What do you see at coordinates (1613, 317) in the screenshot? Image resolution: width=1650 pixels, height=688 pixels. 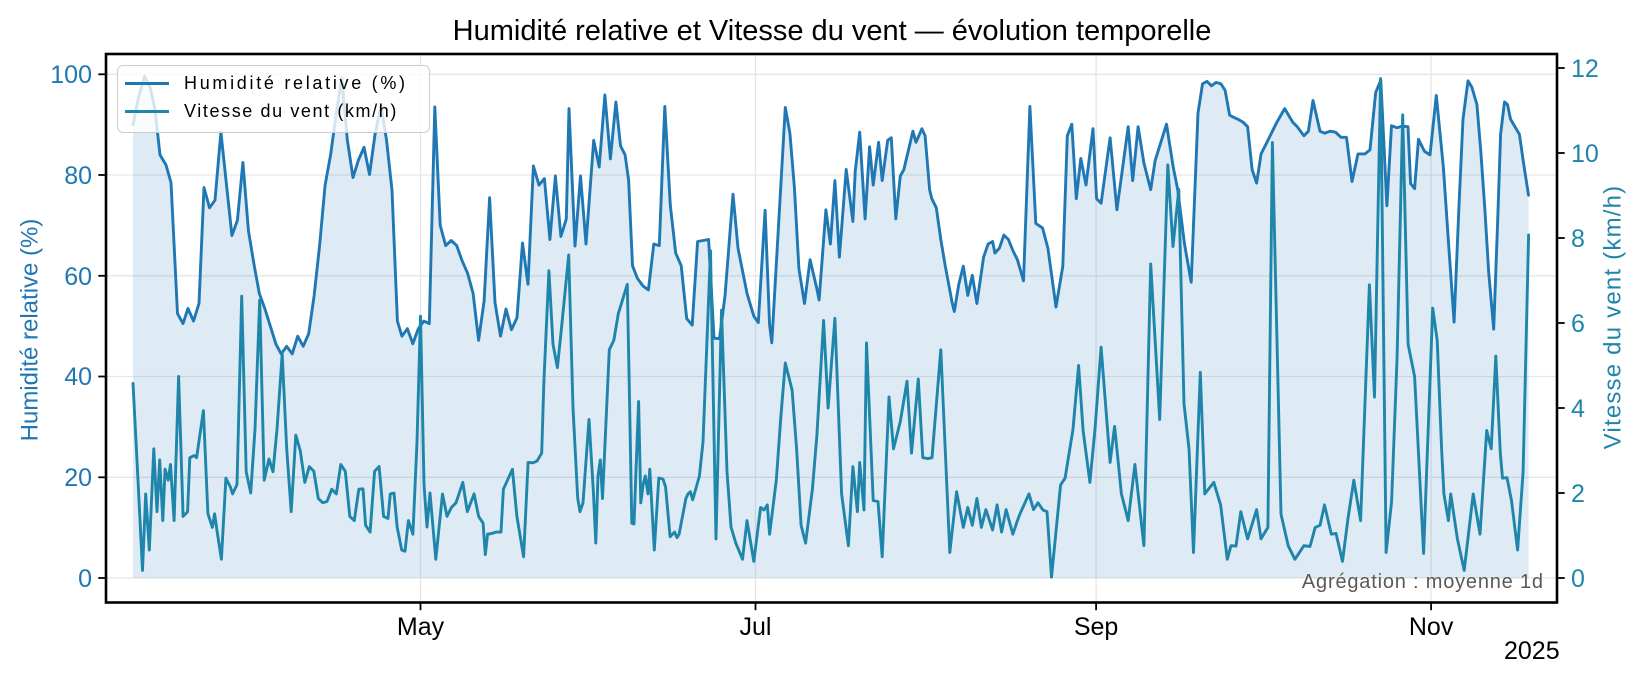 I see `svg-text: Vitesse du vent (km/h)` at bounding box center [1613, 317].